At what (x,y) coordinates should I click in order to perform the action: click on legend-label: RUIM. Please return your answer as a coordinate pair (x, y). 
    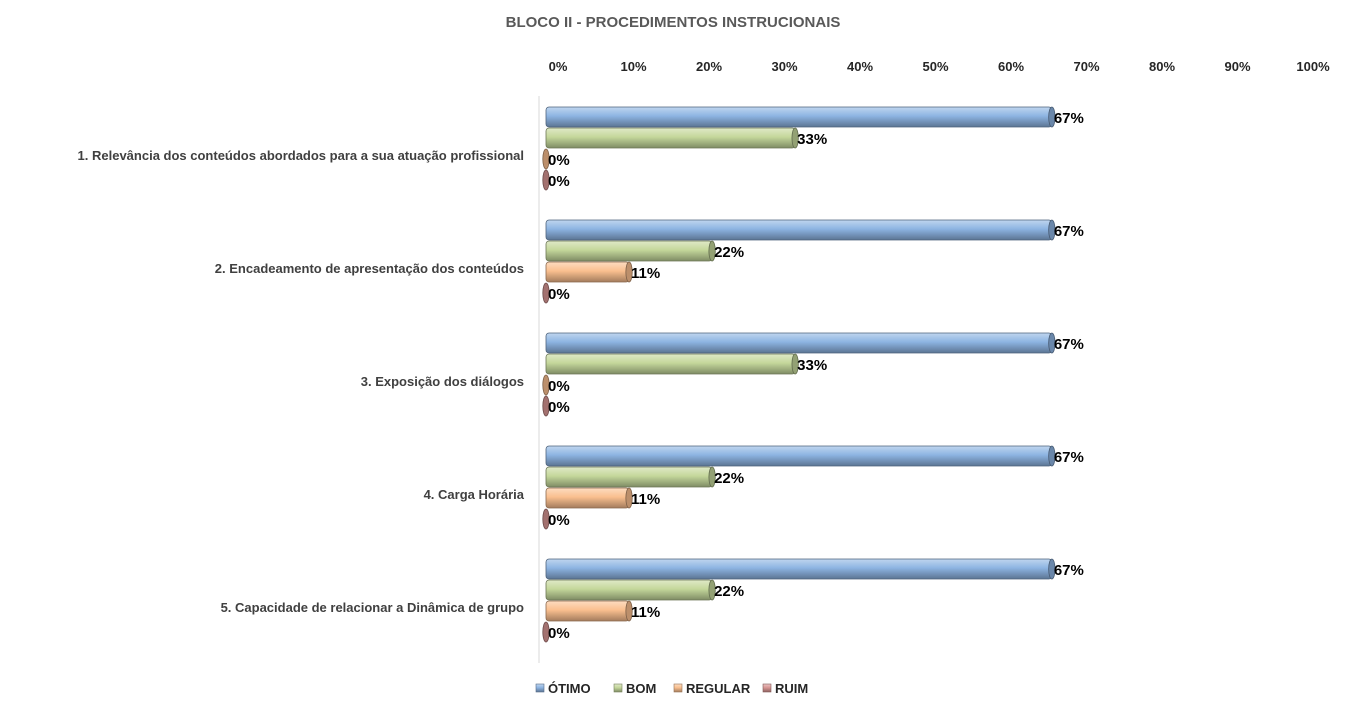
    Looking at the image, I should click on (791, 688).